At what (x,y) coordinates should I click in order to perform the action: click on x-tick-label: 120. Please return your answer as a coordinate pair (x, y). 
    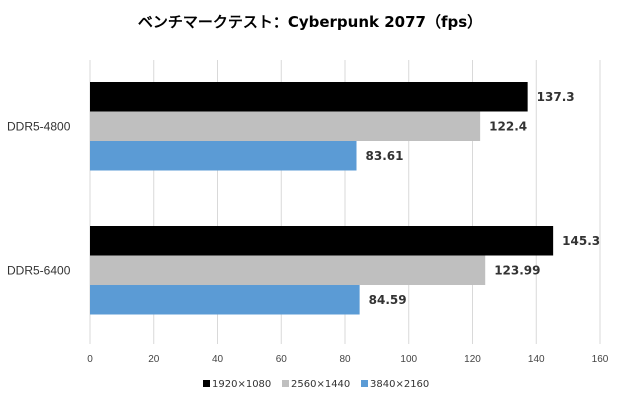
    Looking at the image, I should click on (472, 359).